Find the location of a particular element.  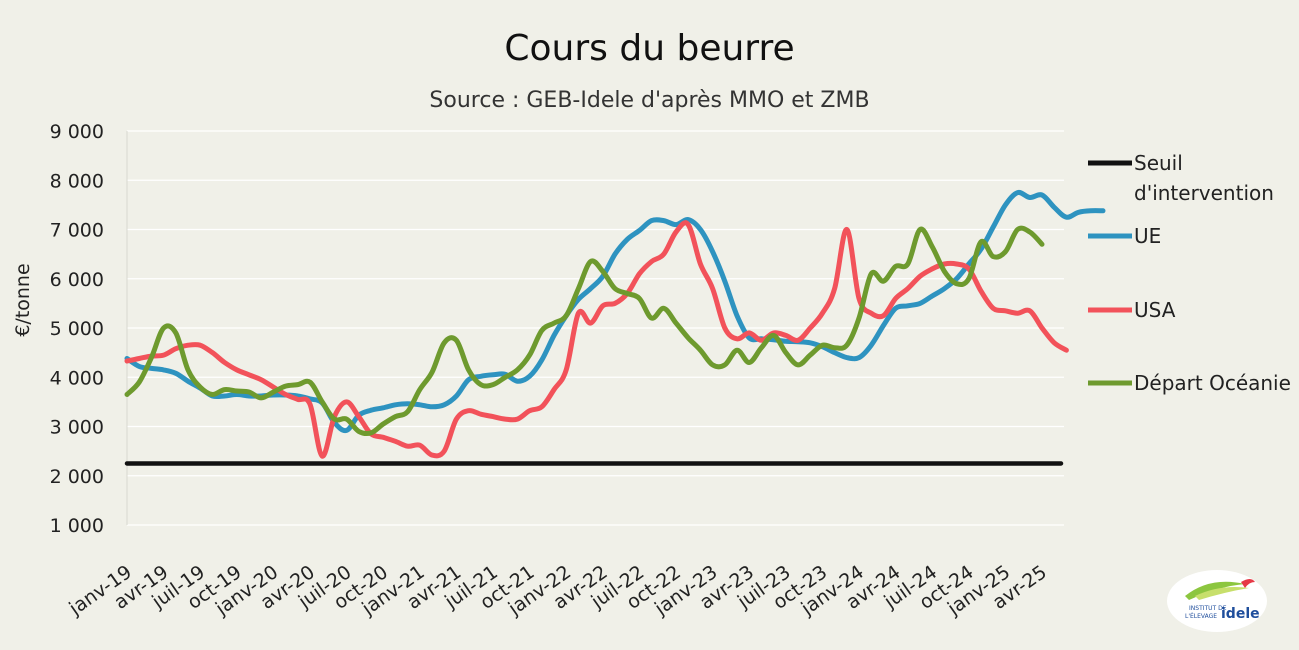

y-axis-label: €/tonne is located at coordinates (23, 299).